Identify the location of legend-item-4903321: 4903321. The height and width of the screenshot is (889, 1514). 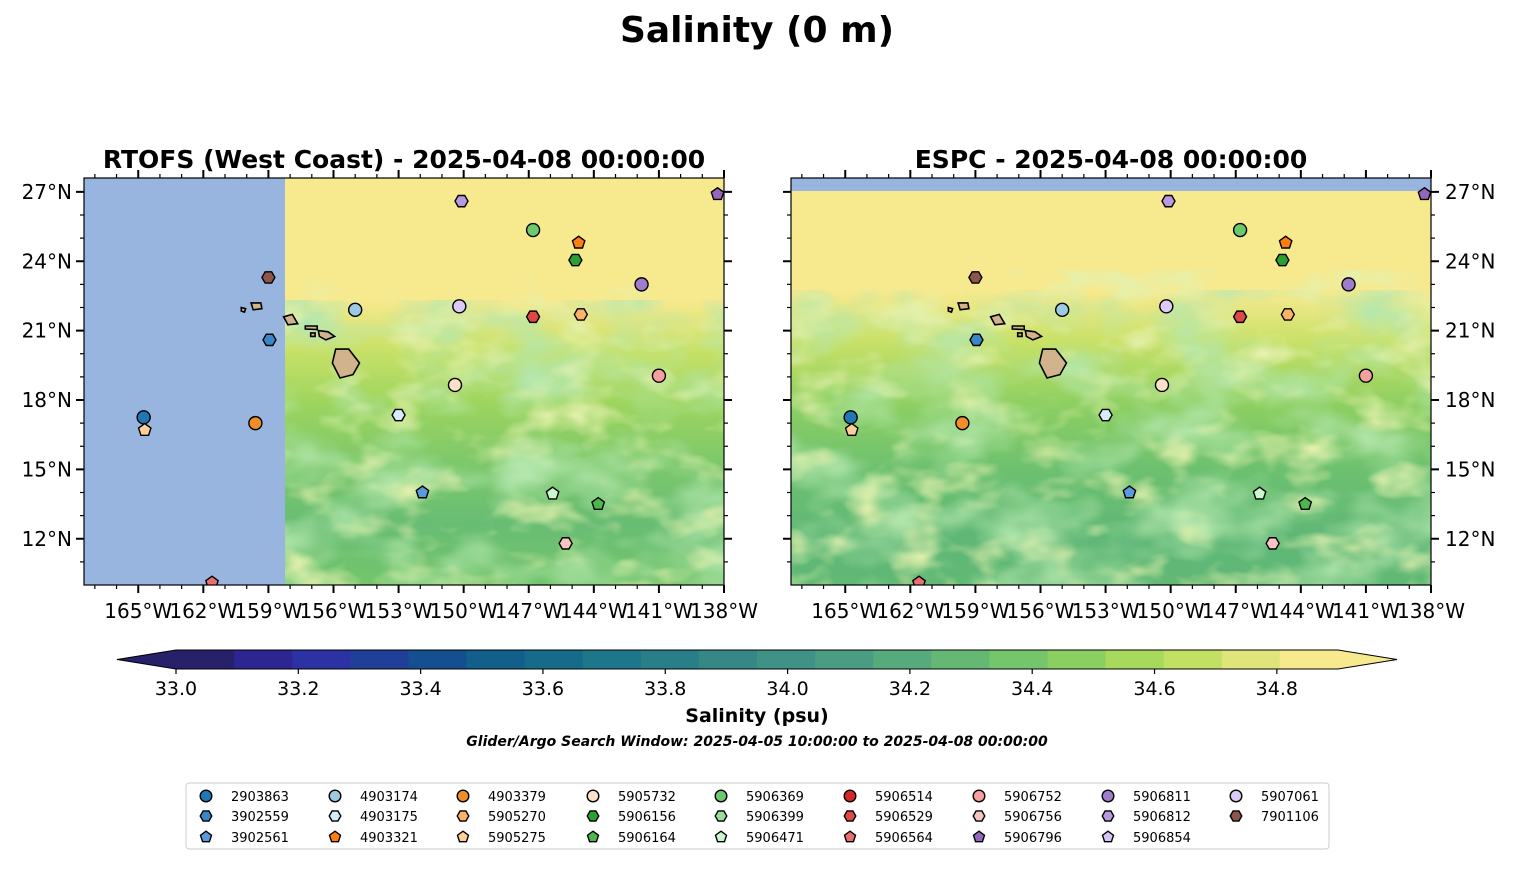
(373, 838).